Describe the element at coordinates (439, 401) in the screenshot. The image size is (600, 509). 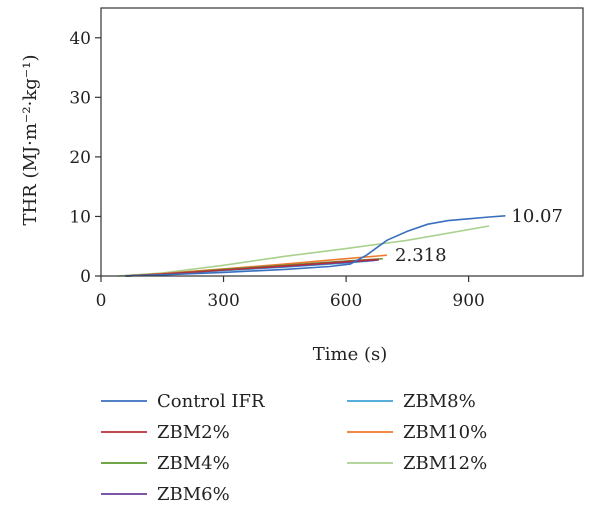
I see `legend-label-zbm8pct: ZBM8%` at that location.